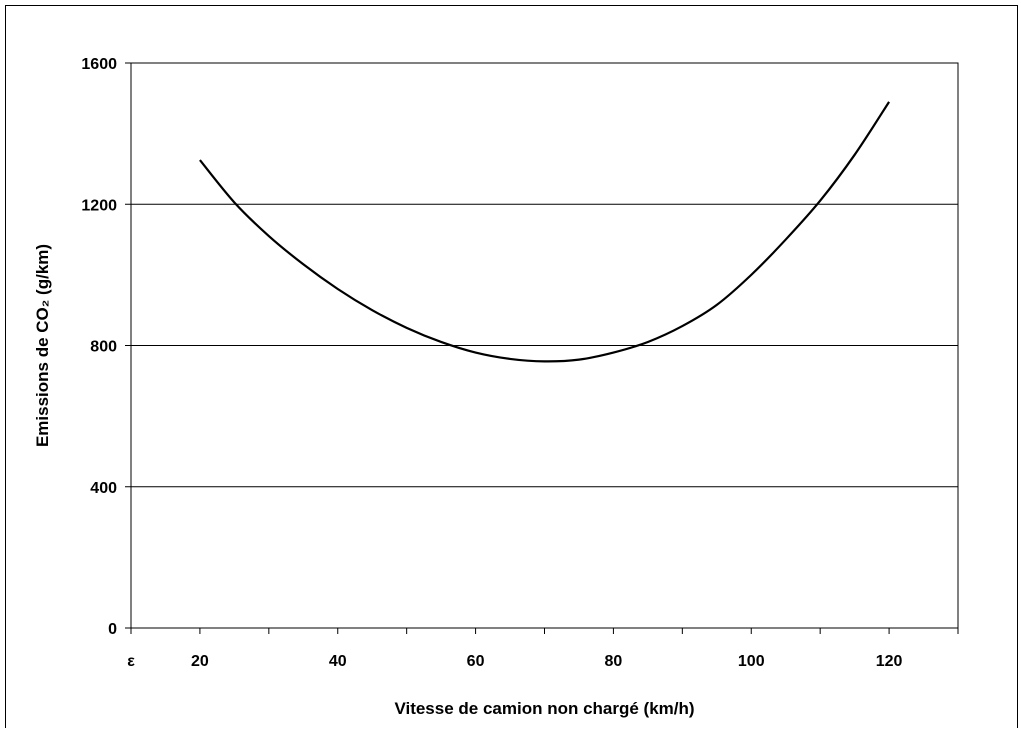 The height and width of the screenshot is (731, 1021). What do you see at coordinates (476, 661) in the screenshot?
I see `x-tick-label: 60` at bounding box center [476, 661].